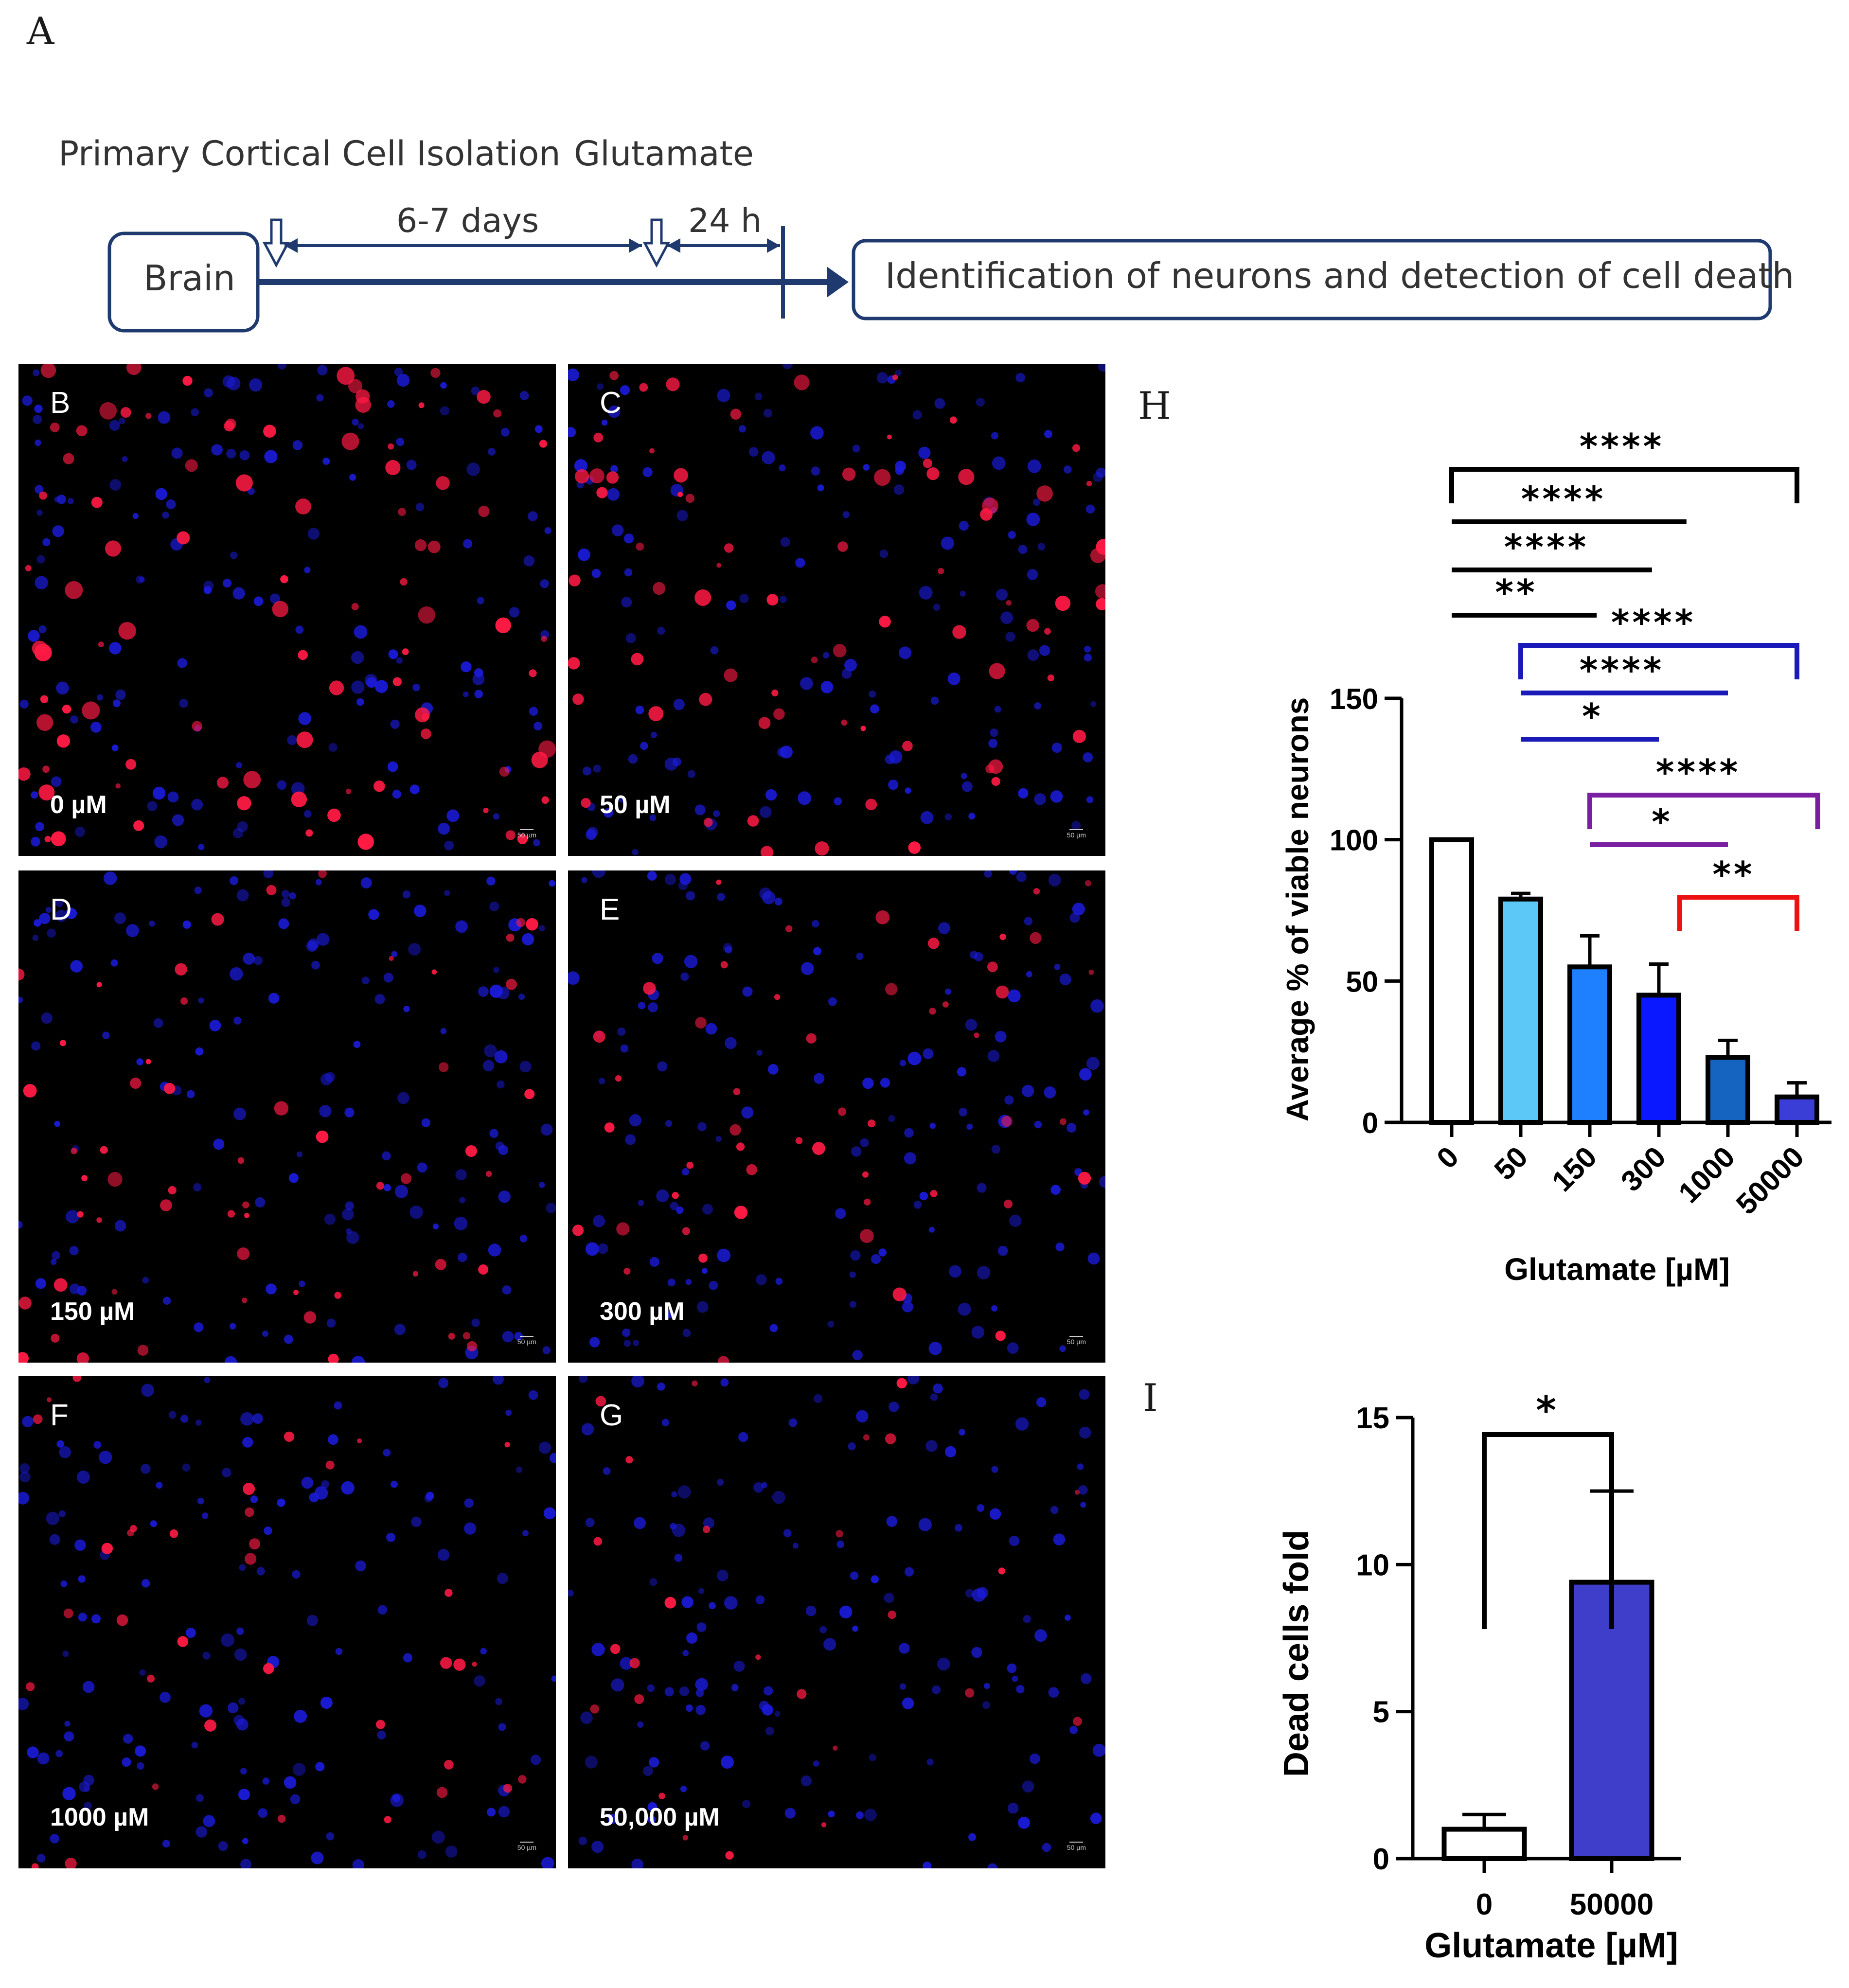 This screenshot has height=1988, width=1849. I want to click on scale-bar-label: 50 µm, so click(1076, 1342).